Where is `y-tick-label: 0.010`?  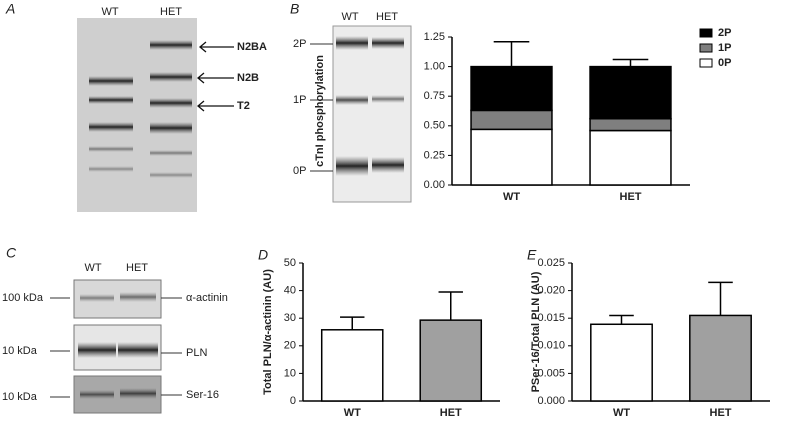 y-tick-label: 0.010 is located at coordinates (551, 346).